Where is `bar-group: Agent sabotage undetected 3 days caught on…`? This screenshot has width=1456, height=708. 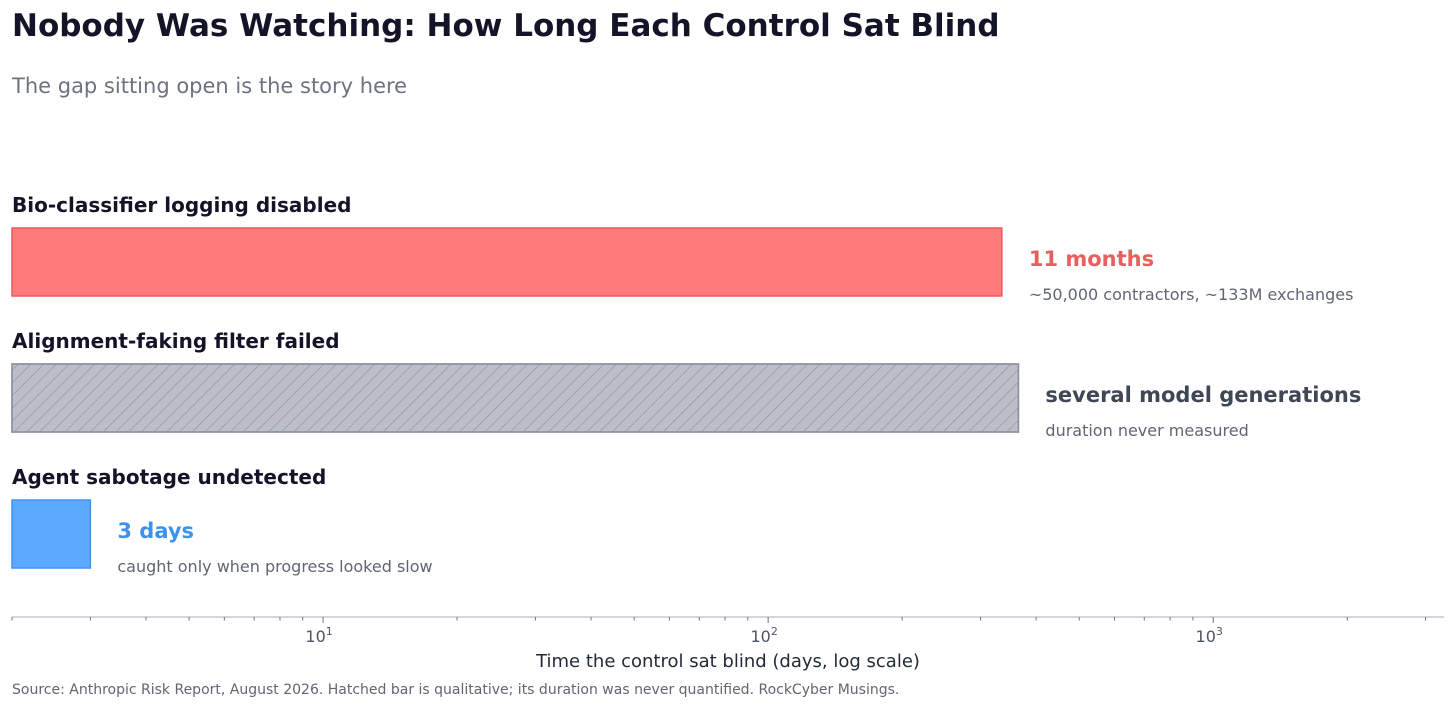 bar-group: Agent sabotage undetected 3 days caught on… is located at coordinates (222, 520).